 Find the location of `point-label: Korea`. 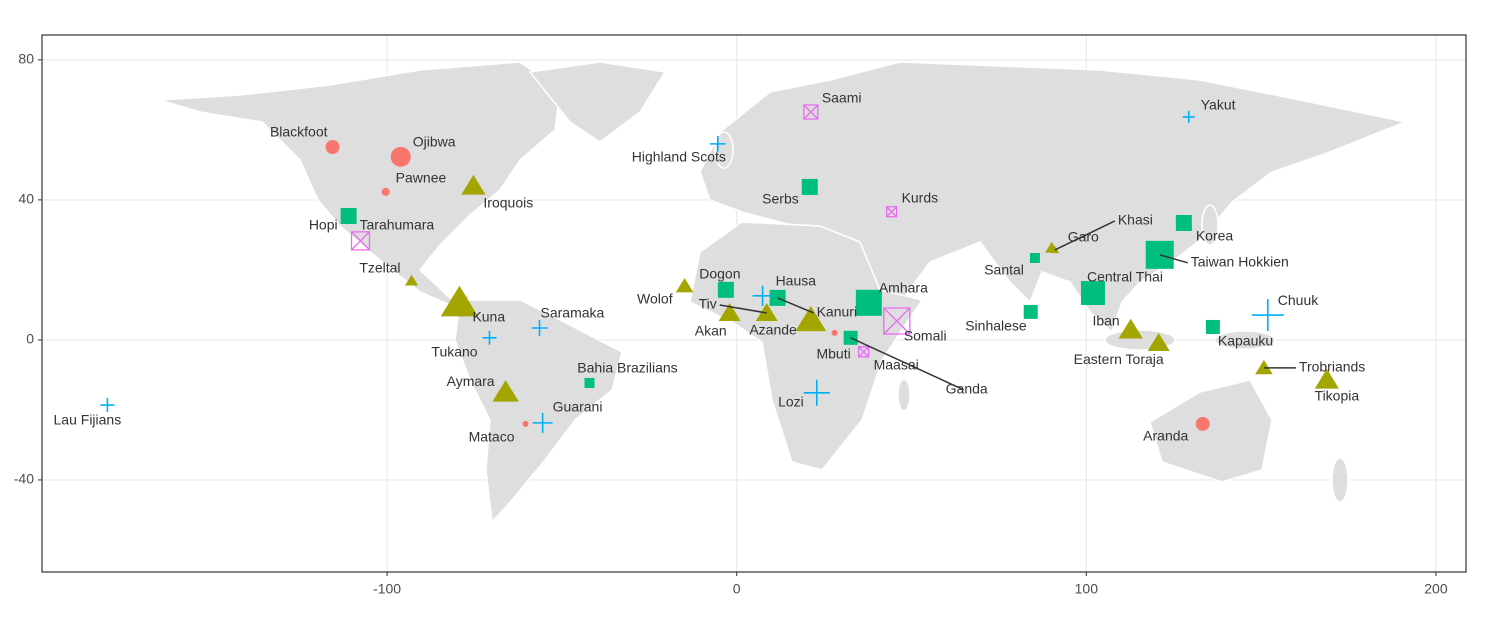

point-label: Korea is located at coordinates (1215, 236).